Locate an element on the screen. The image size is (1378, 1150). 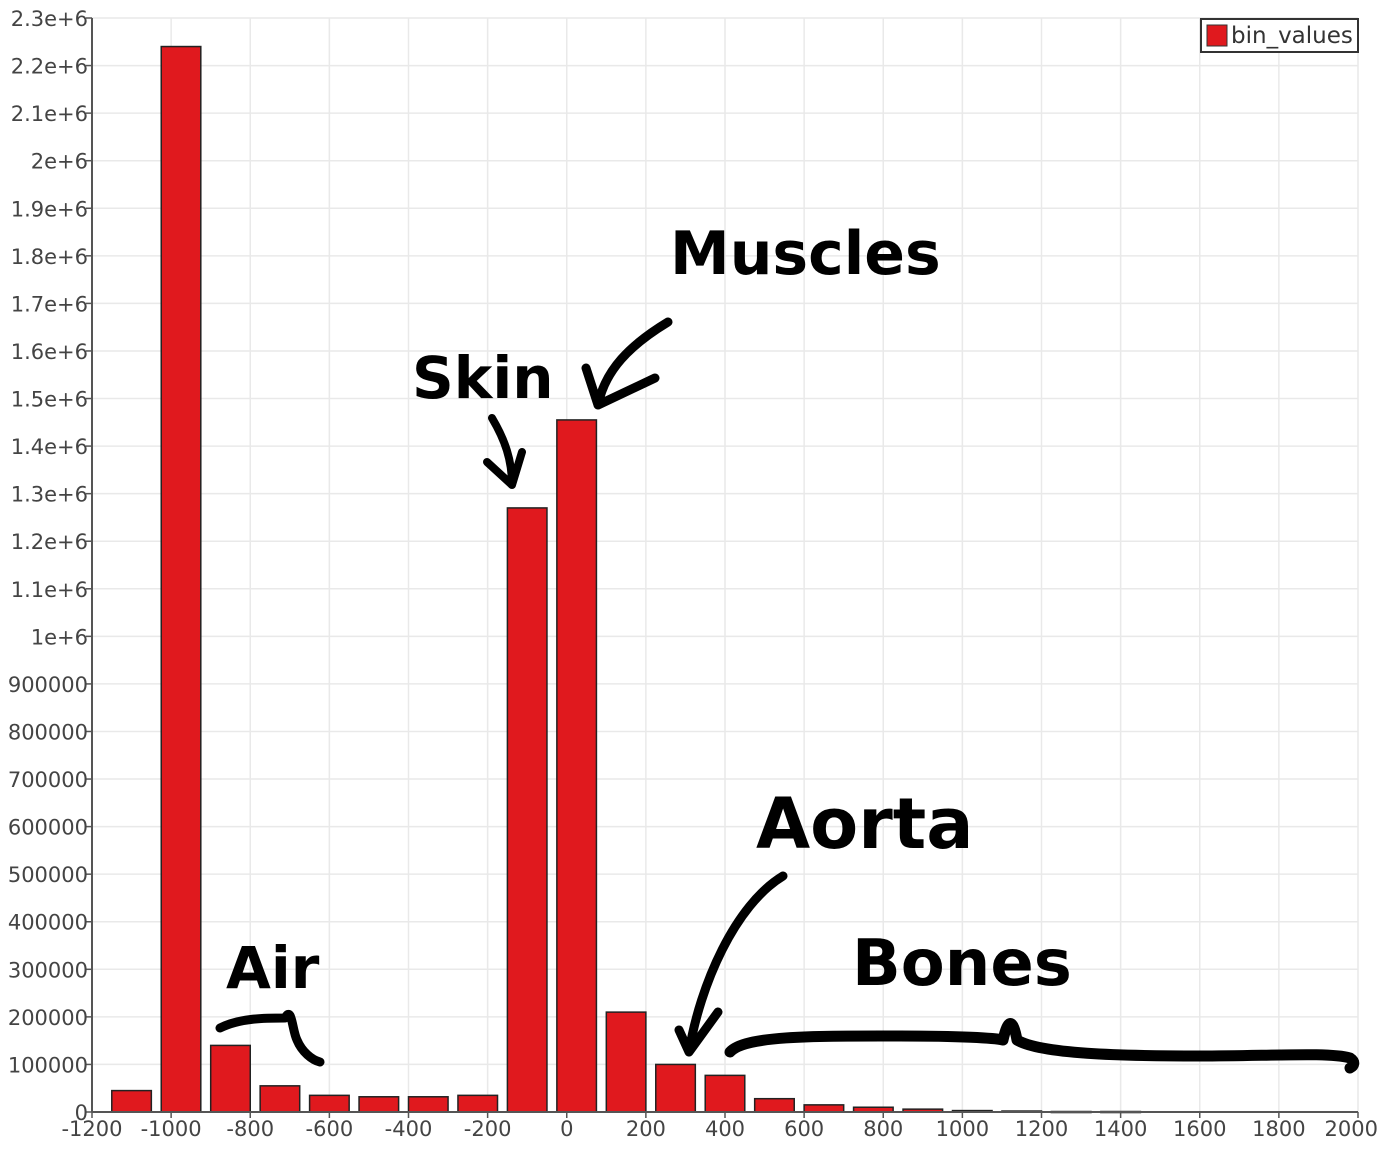
y-tick-label: 1.1e+6 is located at coordinates (49, 590).